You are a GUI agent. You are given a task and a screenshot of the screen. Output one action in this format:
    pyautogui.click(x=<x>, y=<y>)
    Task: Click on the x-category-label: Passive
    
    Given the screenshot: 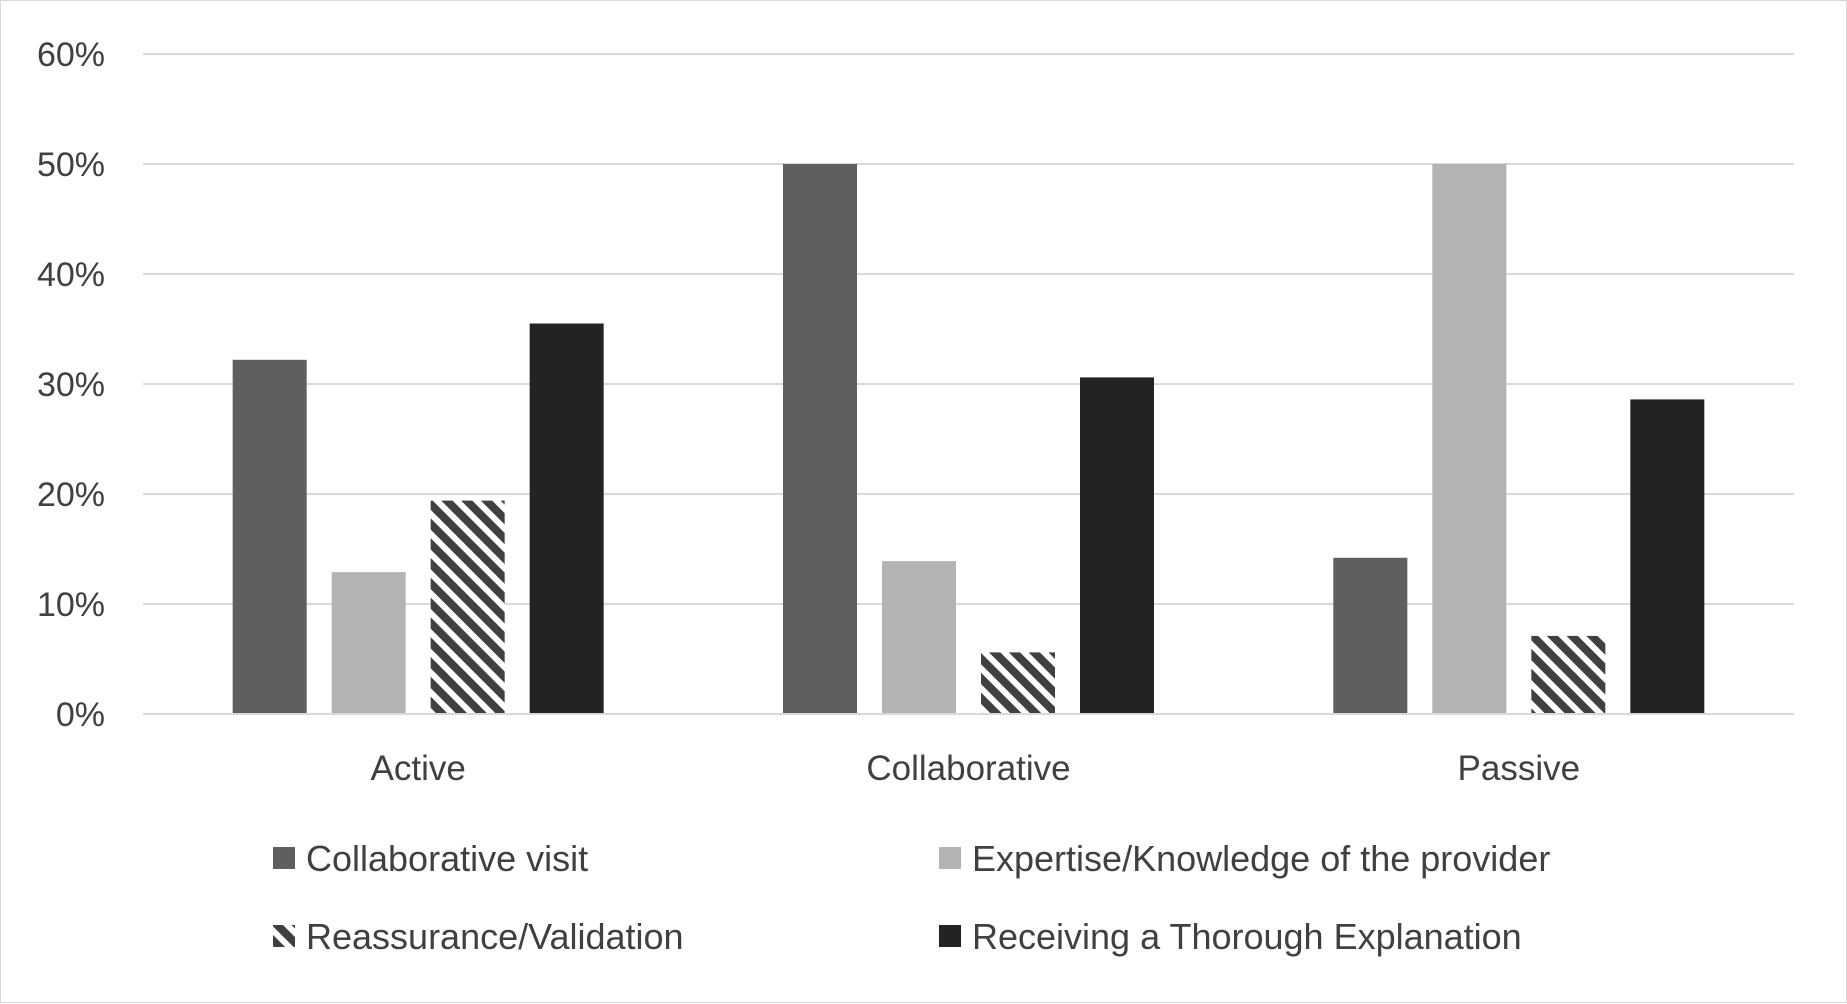 What is the action you would take?
    pyautogui.click(x=1519, y=768)
    